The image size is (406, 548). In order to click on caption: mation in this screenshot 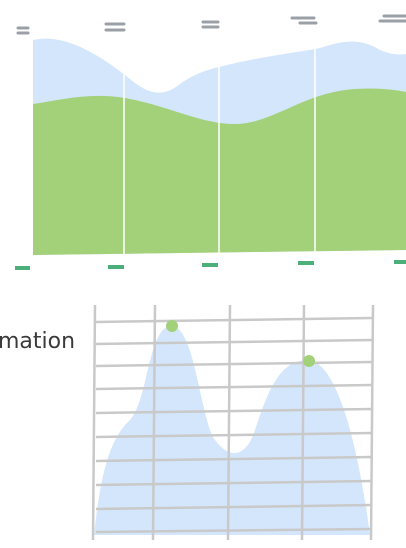, I will do `click(37, 341)`.